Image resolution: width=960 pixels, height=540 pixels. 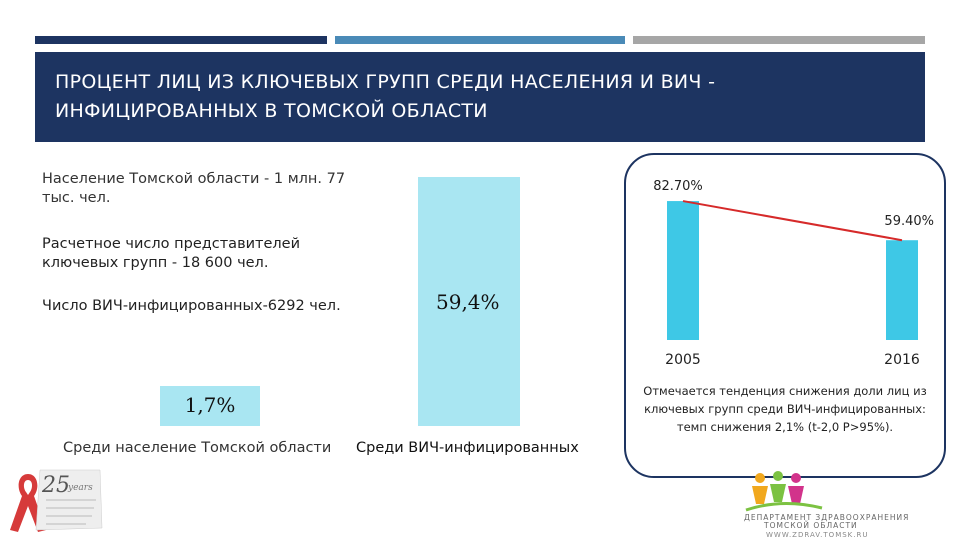 I want to click on bar-population-value-label: 1,7%, so click(x=210, y=405).